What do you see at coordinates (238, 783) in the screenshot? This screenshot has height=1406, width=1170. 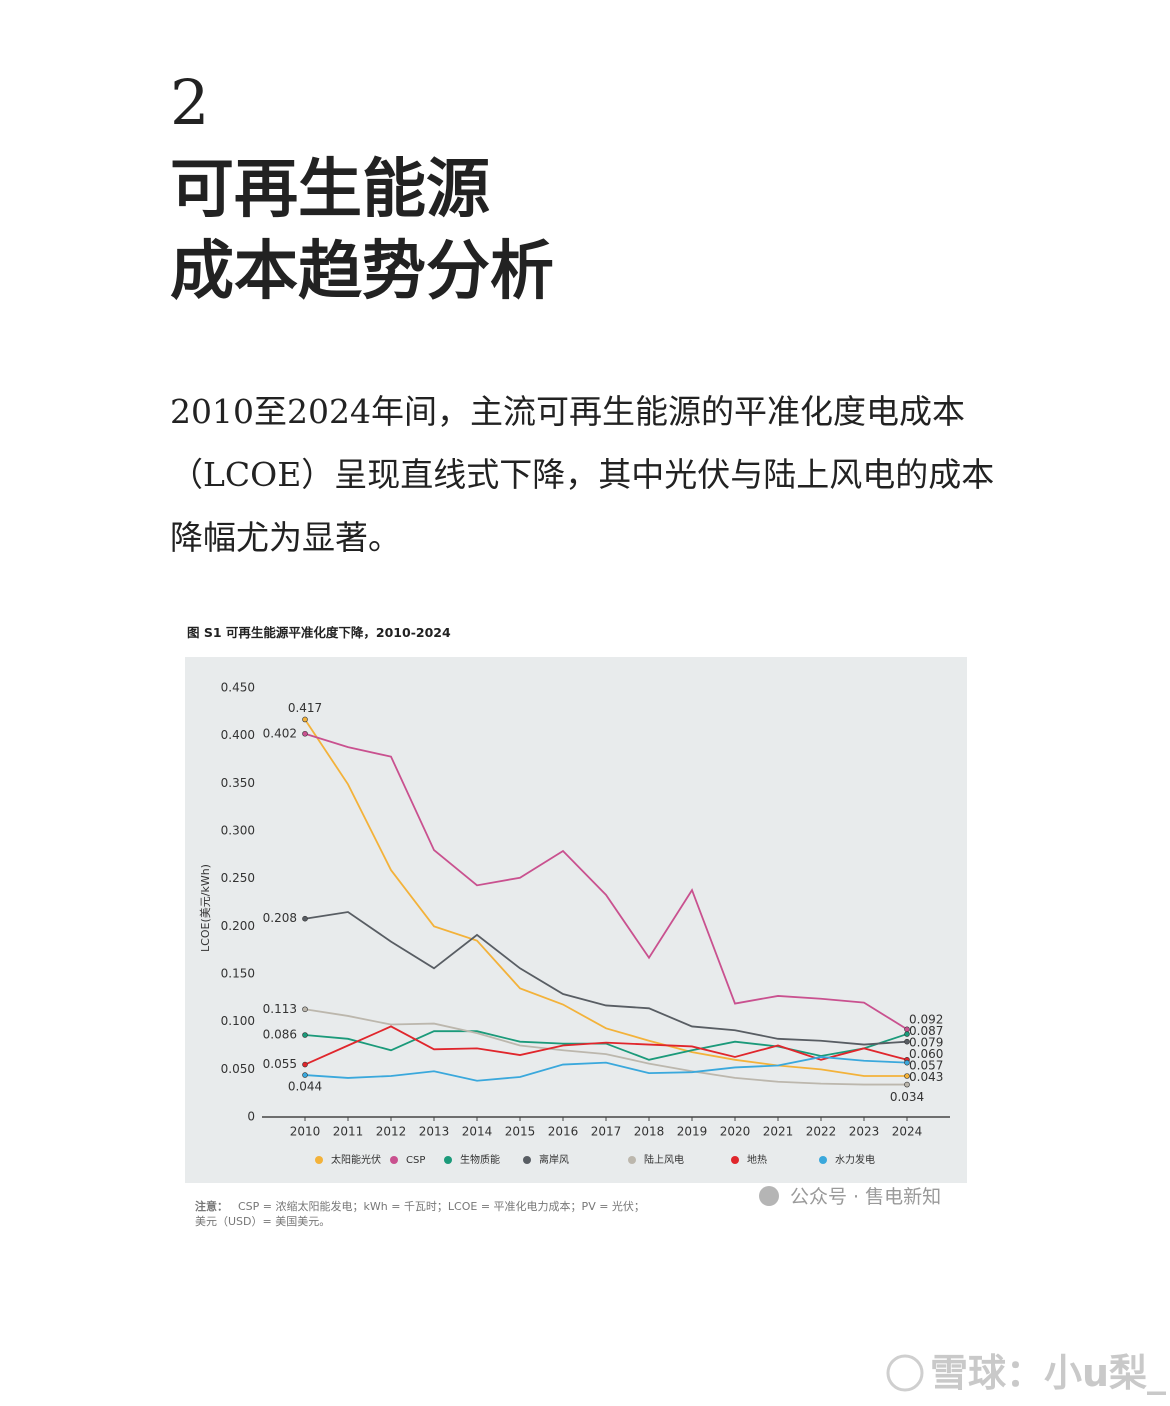 I see `y-tick-label: 0.350` at bounding box center [238, 783].